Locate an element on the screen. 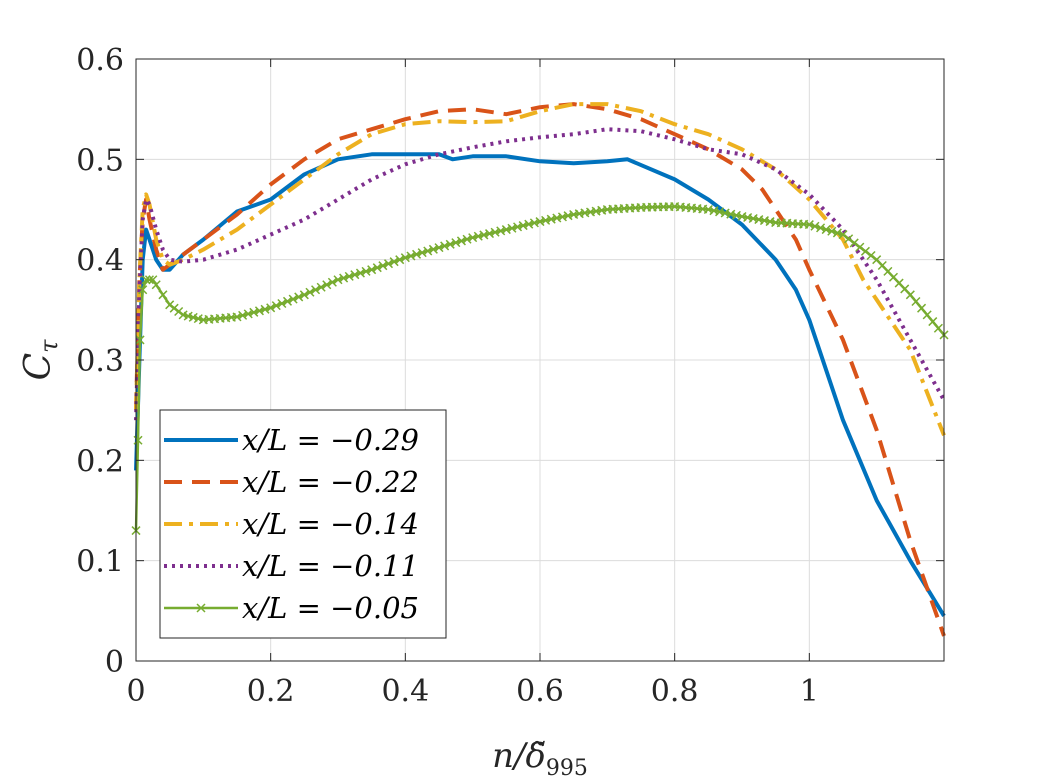 This screenshot has height=783, width=1044. y-tick-label: 0.5 is located at coordinates (100, 160).